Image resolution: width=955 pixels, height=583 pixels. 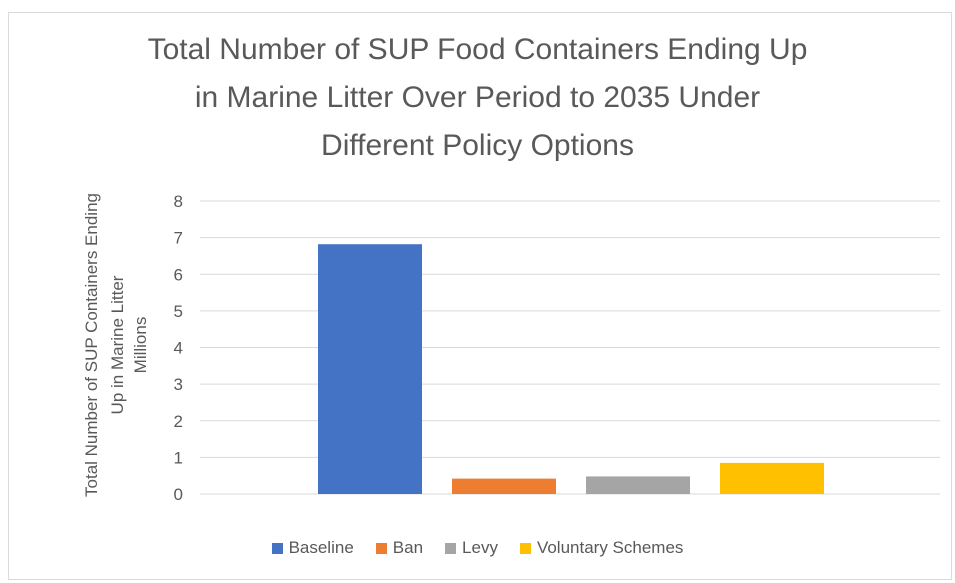 I want to click on legend: Baseline Ban Levy Voluntary Schemes, so click(x=477, y=548).